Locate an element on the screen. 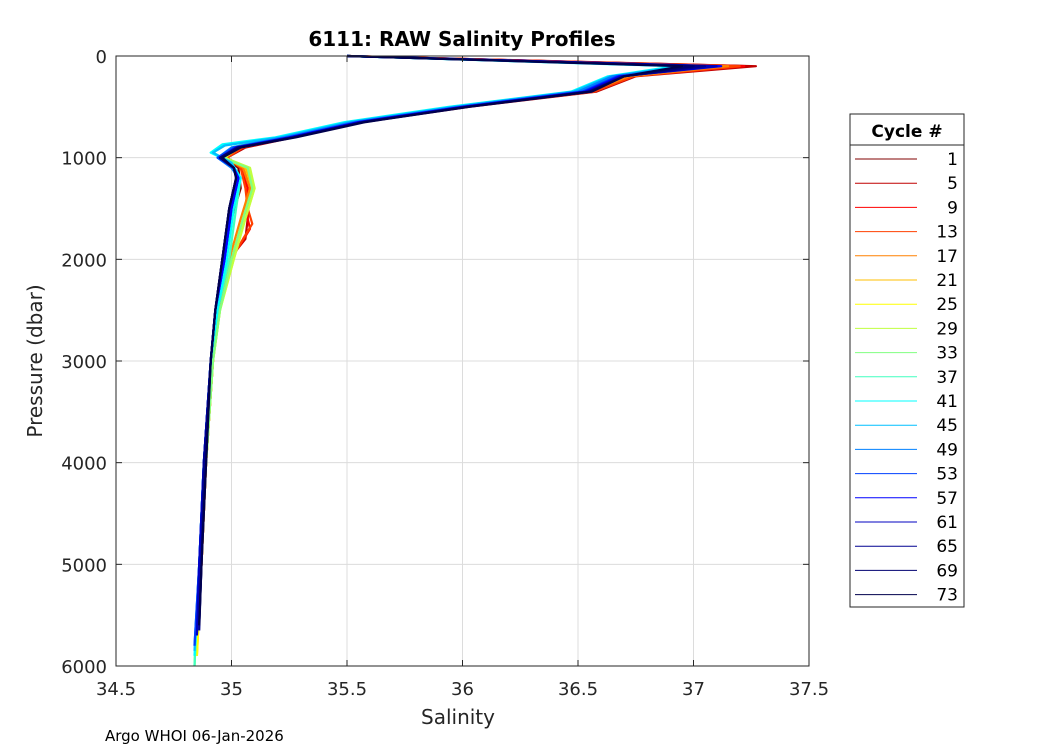 The width and height of the screenshot is (1050, 750). legend-label-cycle-41: 41 is located at coordinates (947, 402).